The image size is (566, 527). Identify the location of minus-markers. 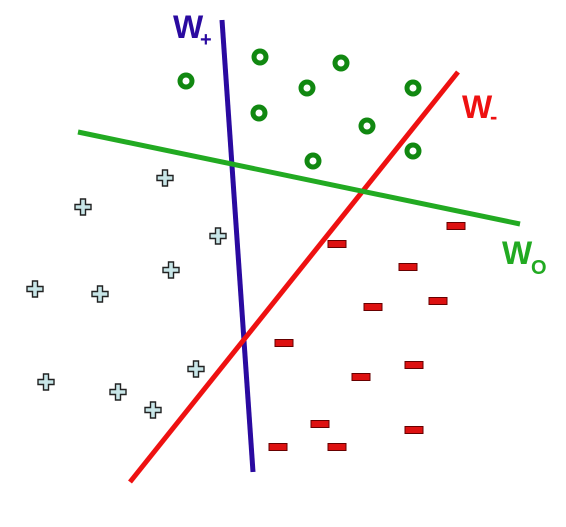
(367, 337).